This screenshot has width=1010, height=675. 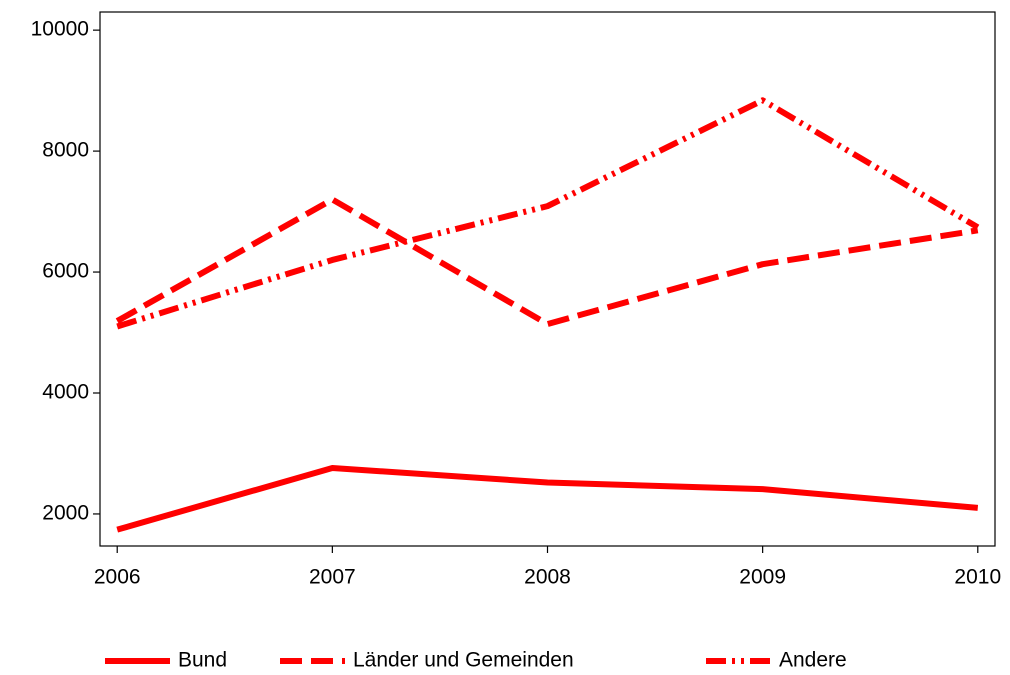 What do you see at coordinates (65, 512) in the screenshot?
I see `y-tick-label: 2000` at bounding box center [65, 512].